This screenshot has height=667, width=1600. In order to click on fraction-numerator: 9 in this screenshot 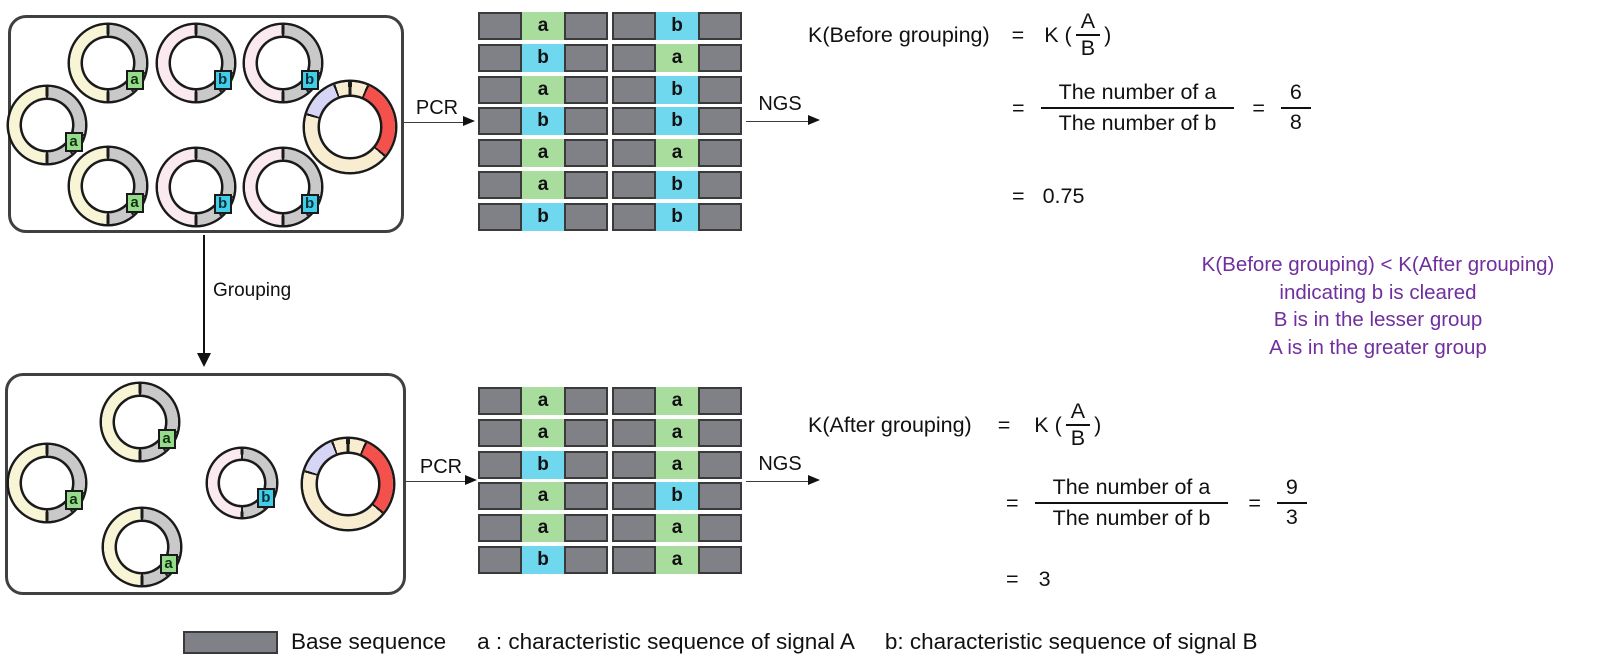, I will do `click(1291, 487)`.